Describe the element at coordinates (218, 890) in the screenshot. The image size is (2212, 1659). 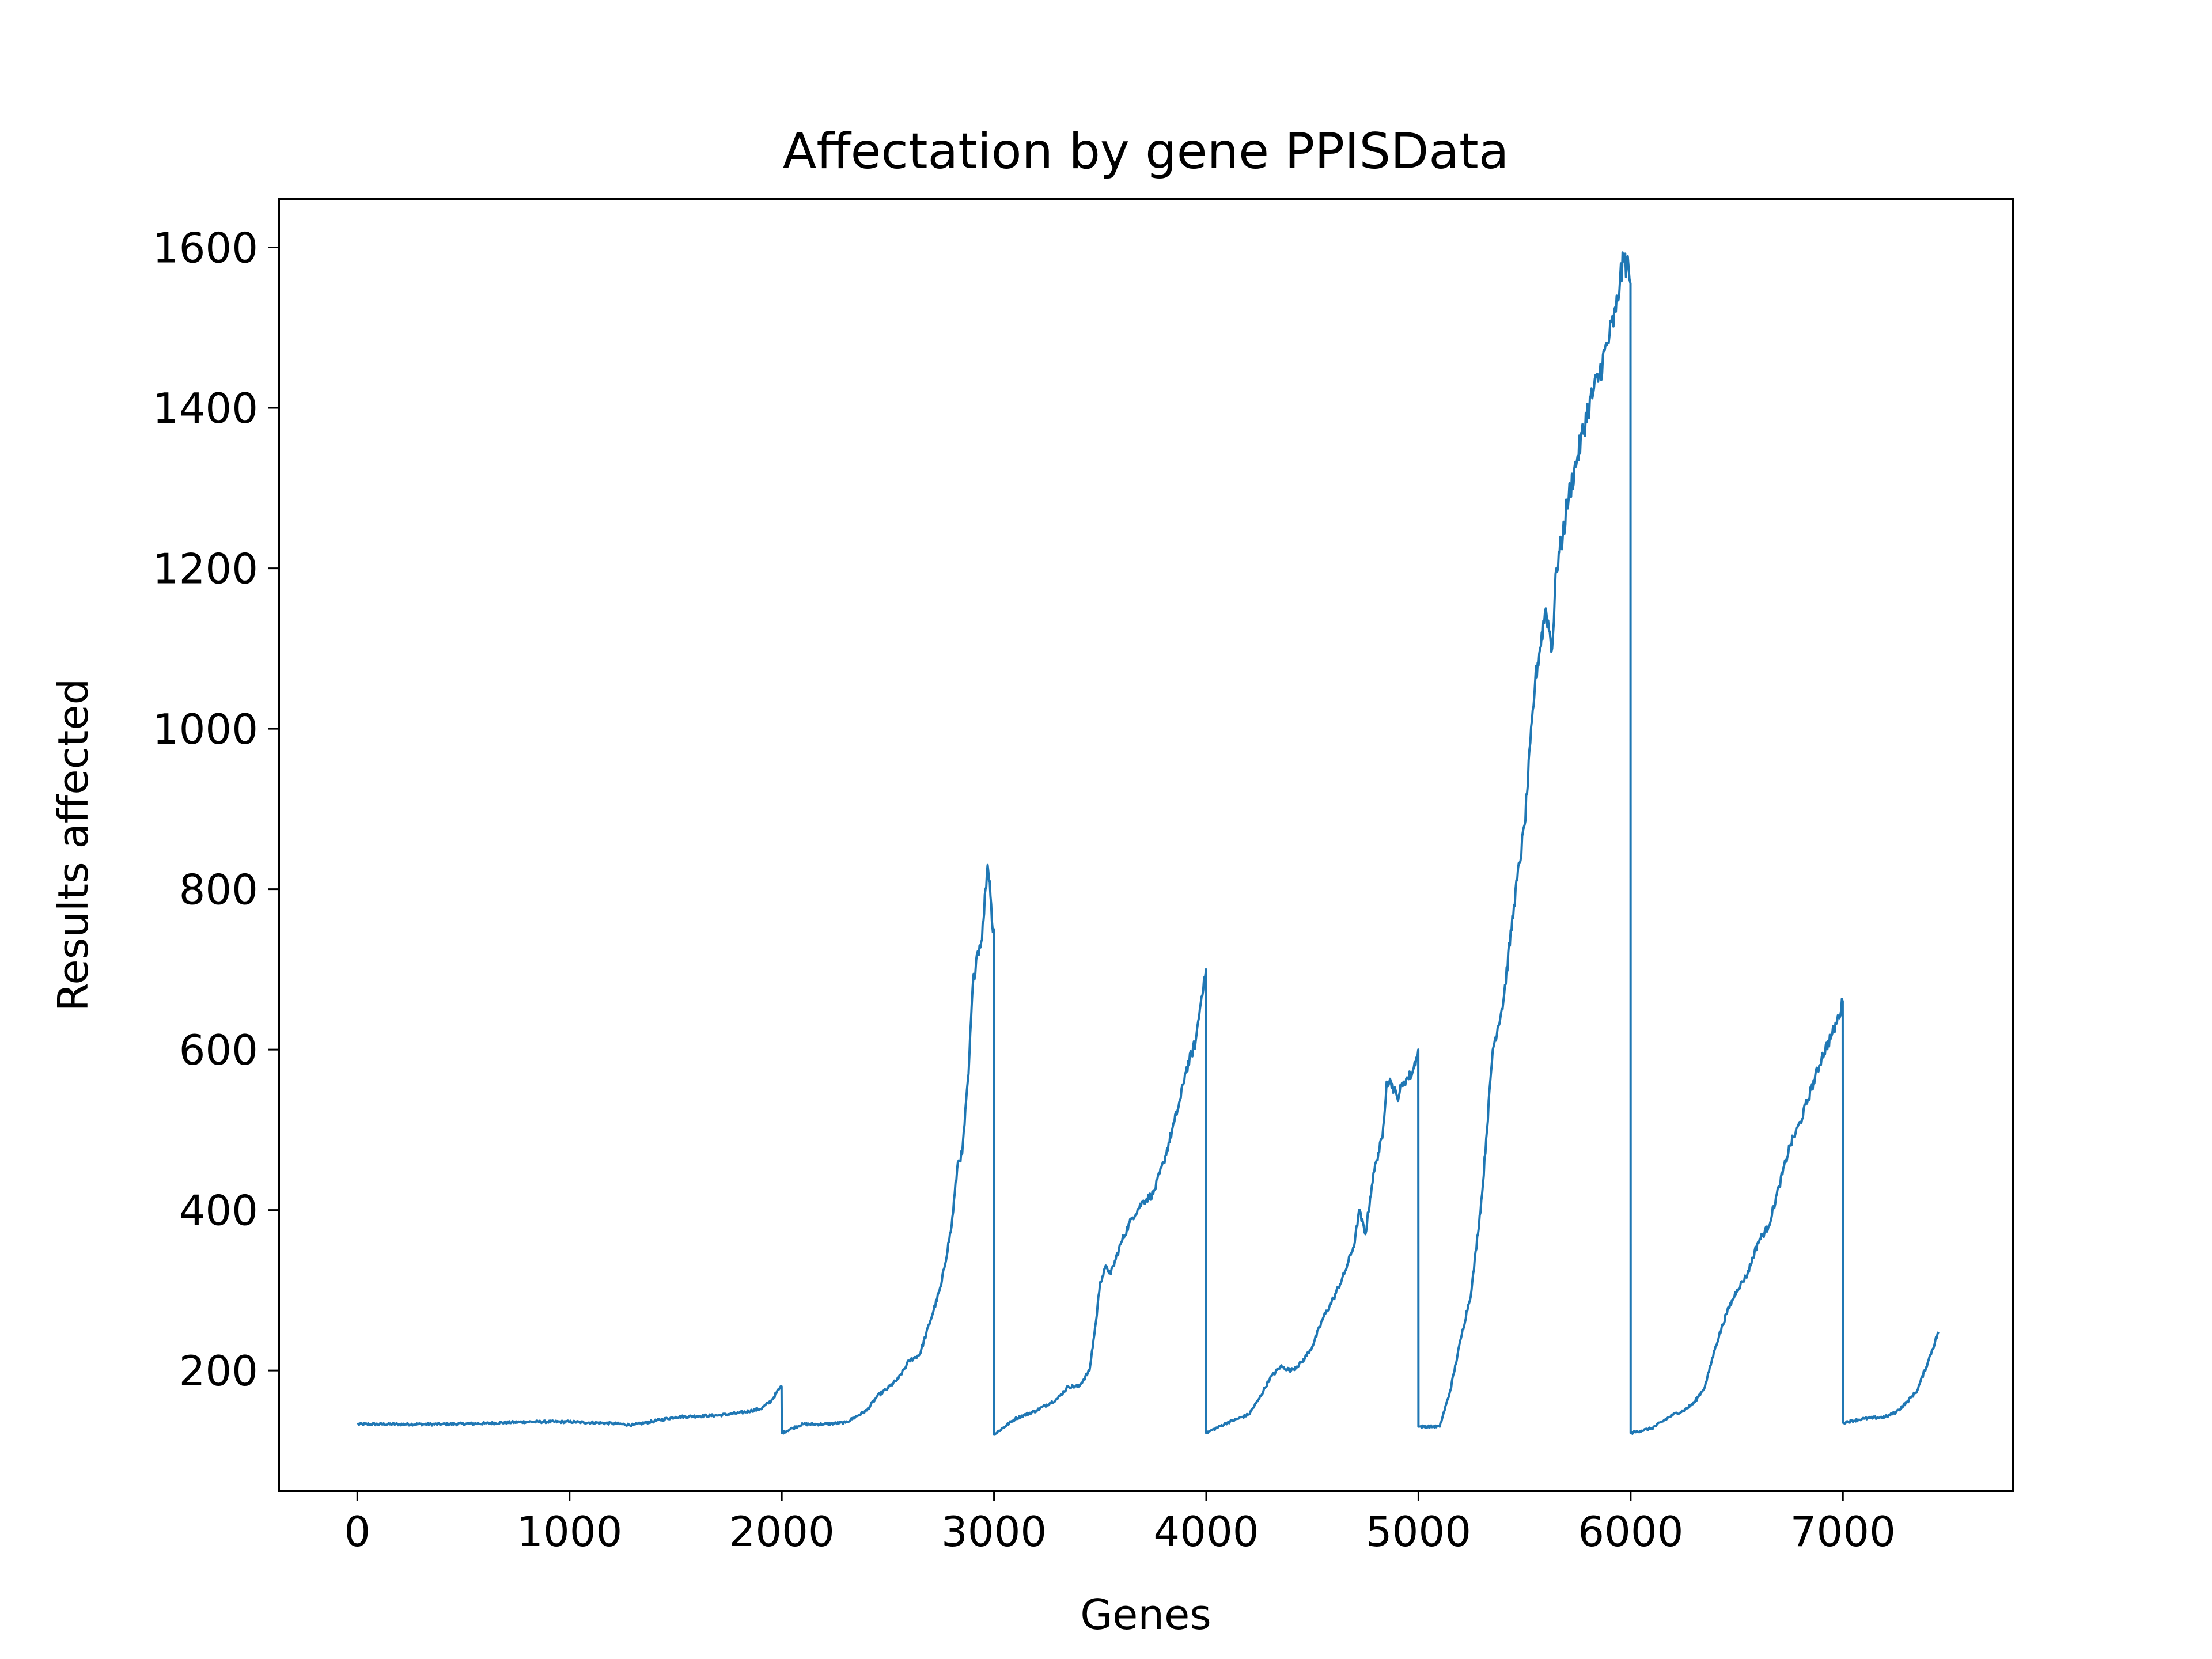
I see `y-tick-label: 800` at that location.